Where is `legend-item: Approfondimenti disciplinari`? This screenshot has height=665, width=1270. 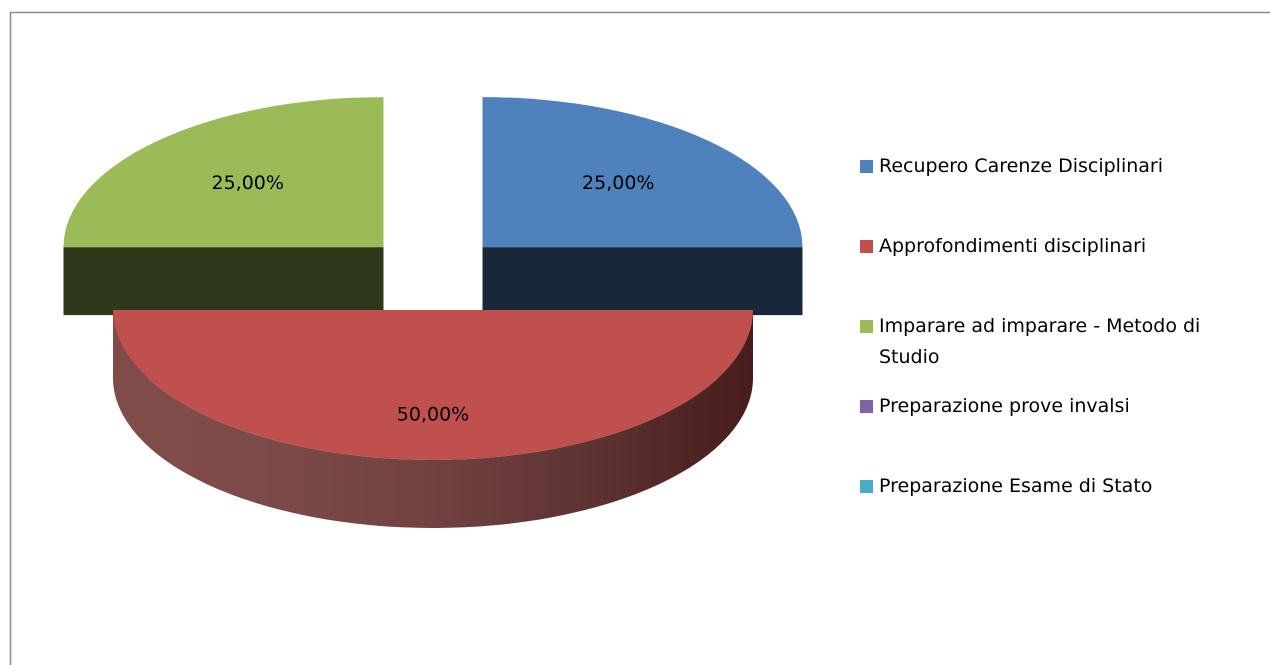
legend-item: Approfondimenti disciplinari is located at coordinates (1060, 246).